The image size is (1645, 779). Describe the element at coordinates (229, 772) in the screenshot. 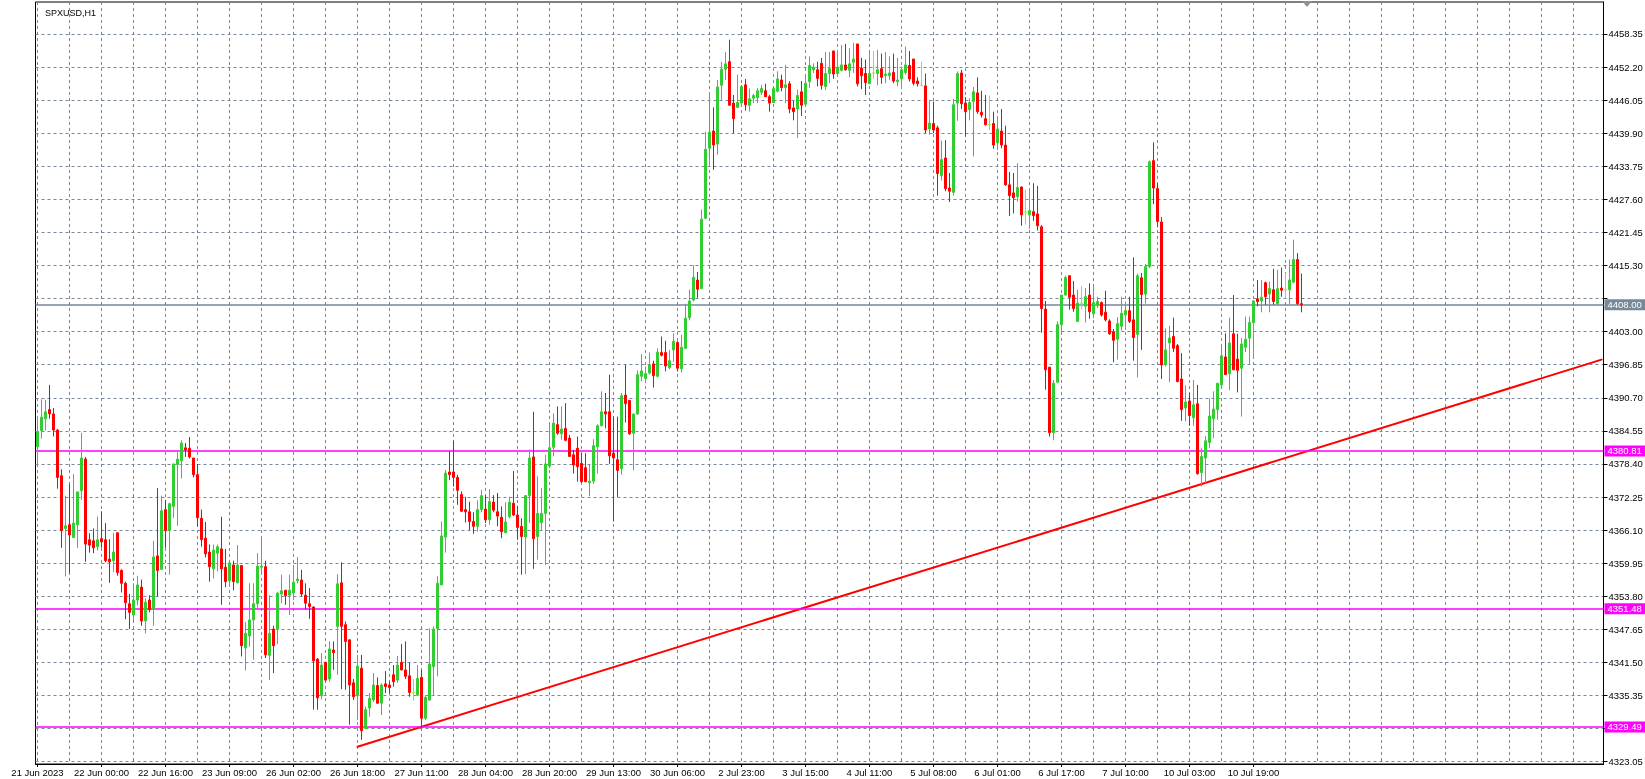

I see `x-tick-label: 23 Jun 09:00` at that location.